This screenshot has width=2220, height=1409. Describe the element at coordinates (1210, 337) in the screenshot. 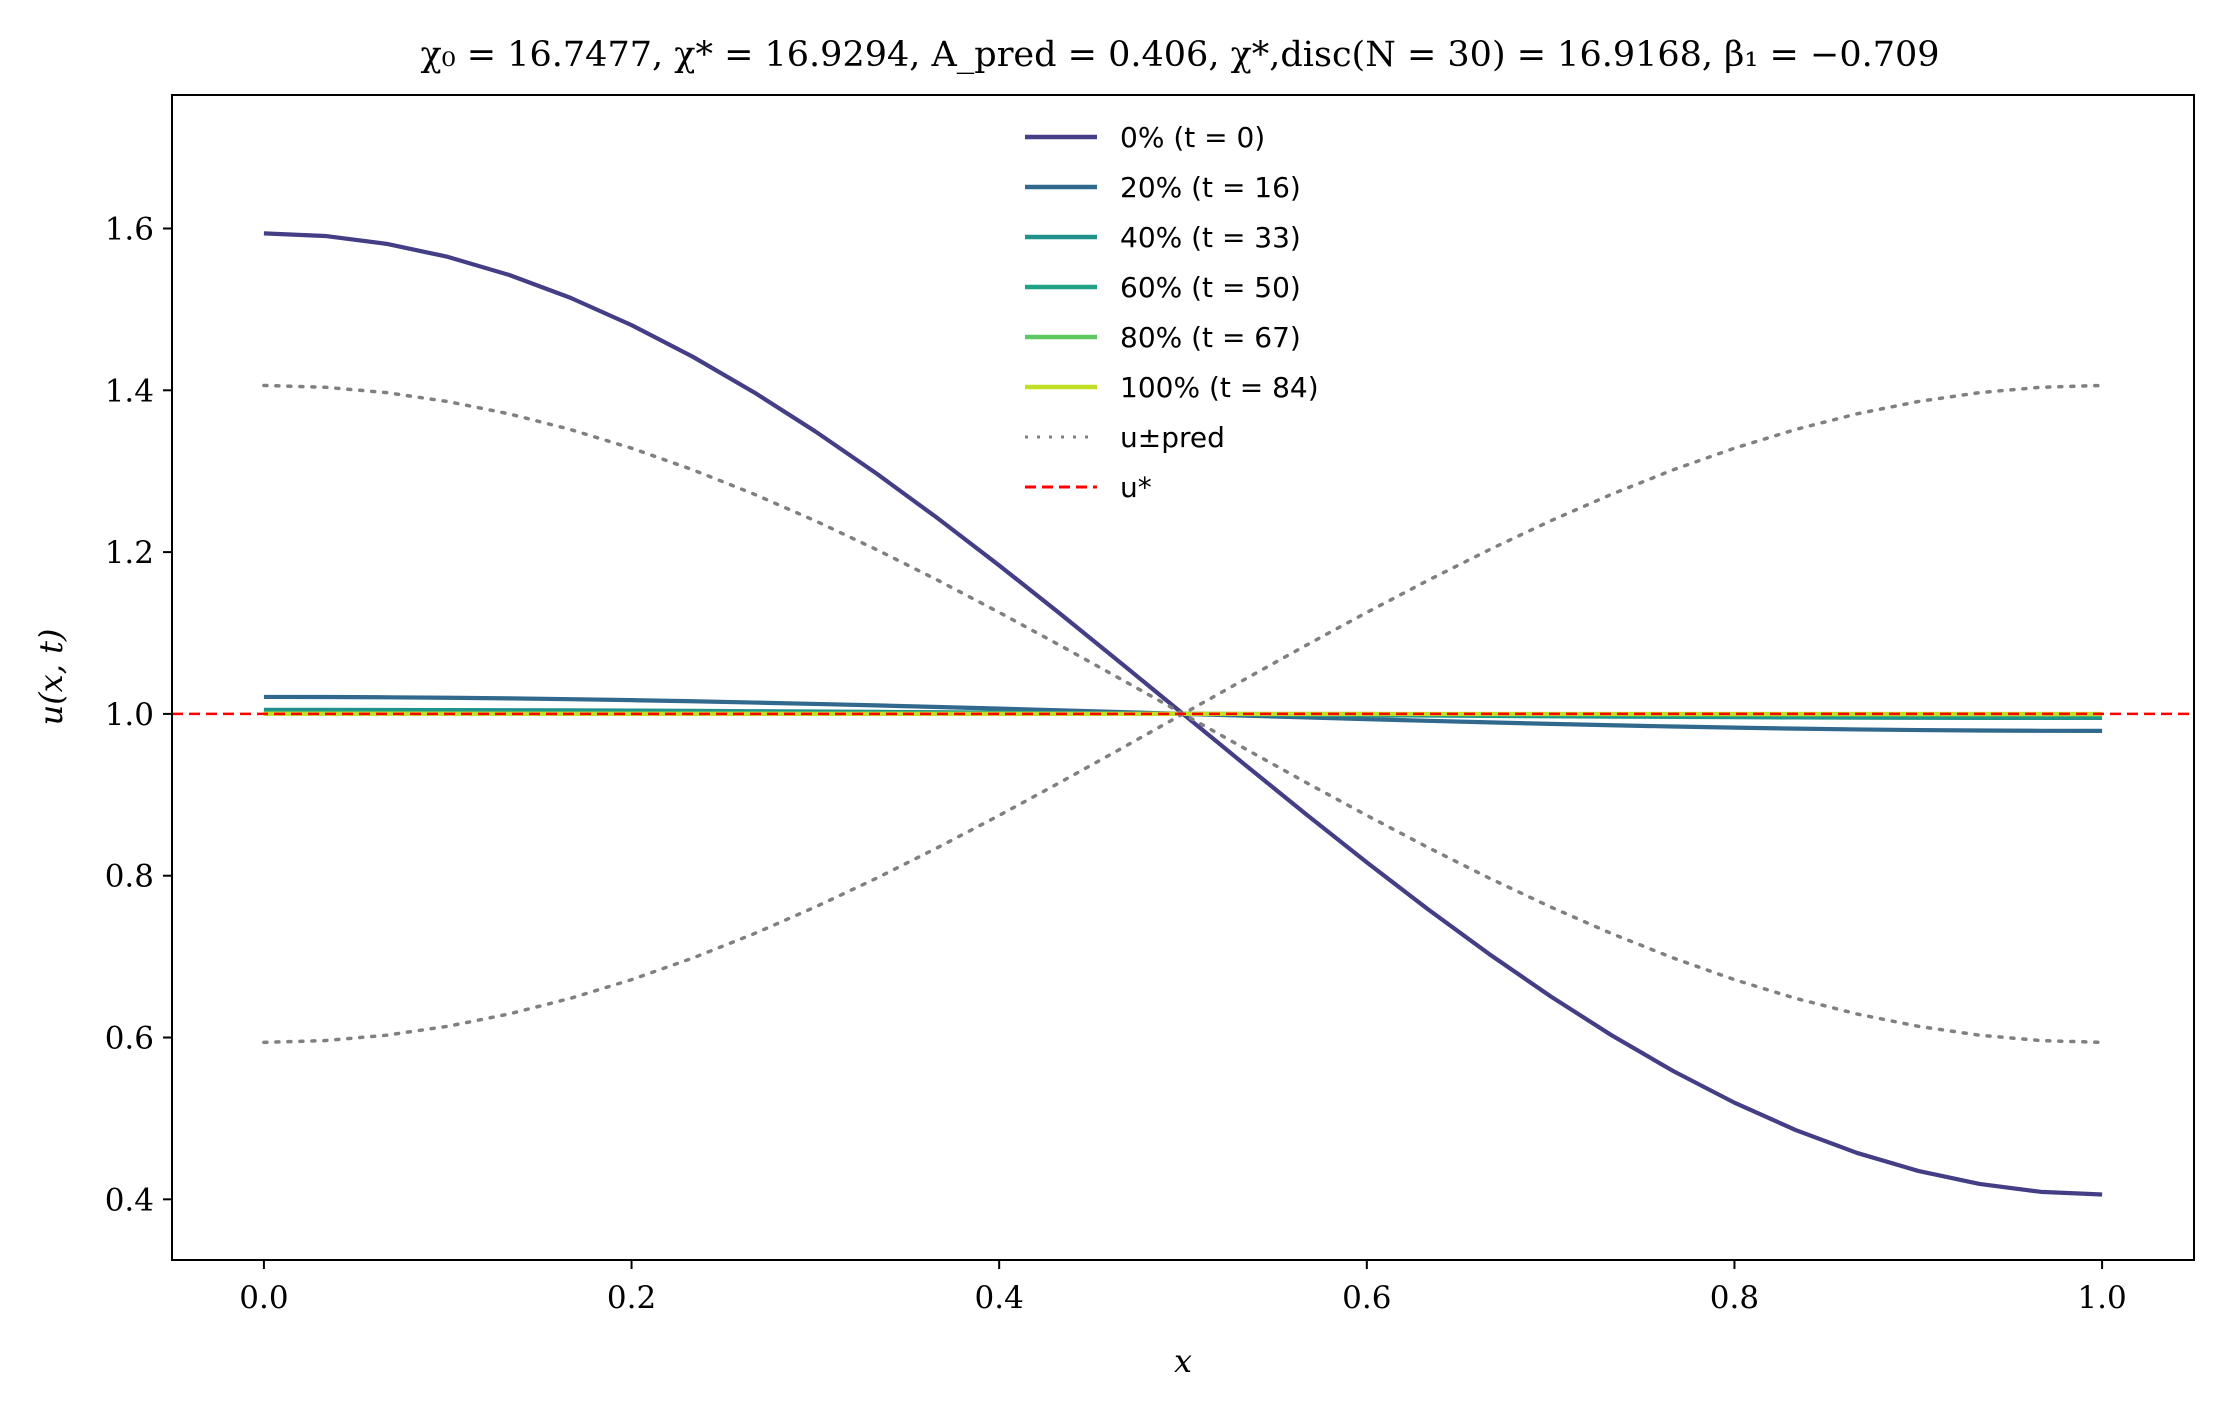

I see `legend-label-80-t-67: 80% (t = 67)` at that location.